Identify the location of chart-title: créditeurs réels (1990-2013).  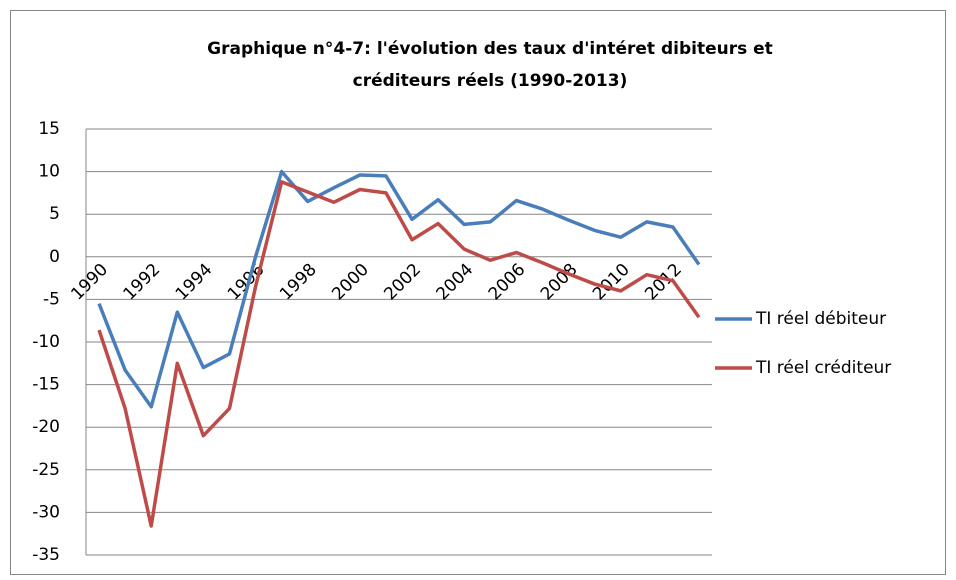
(490, 81).